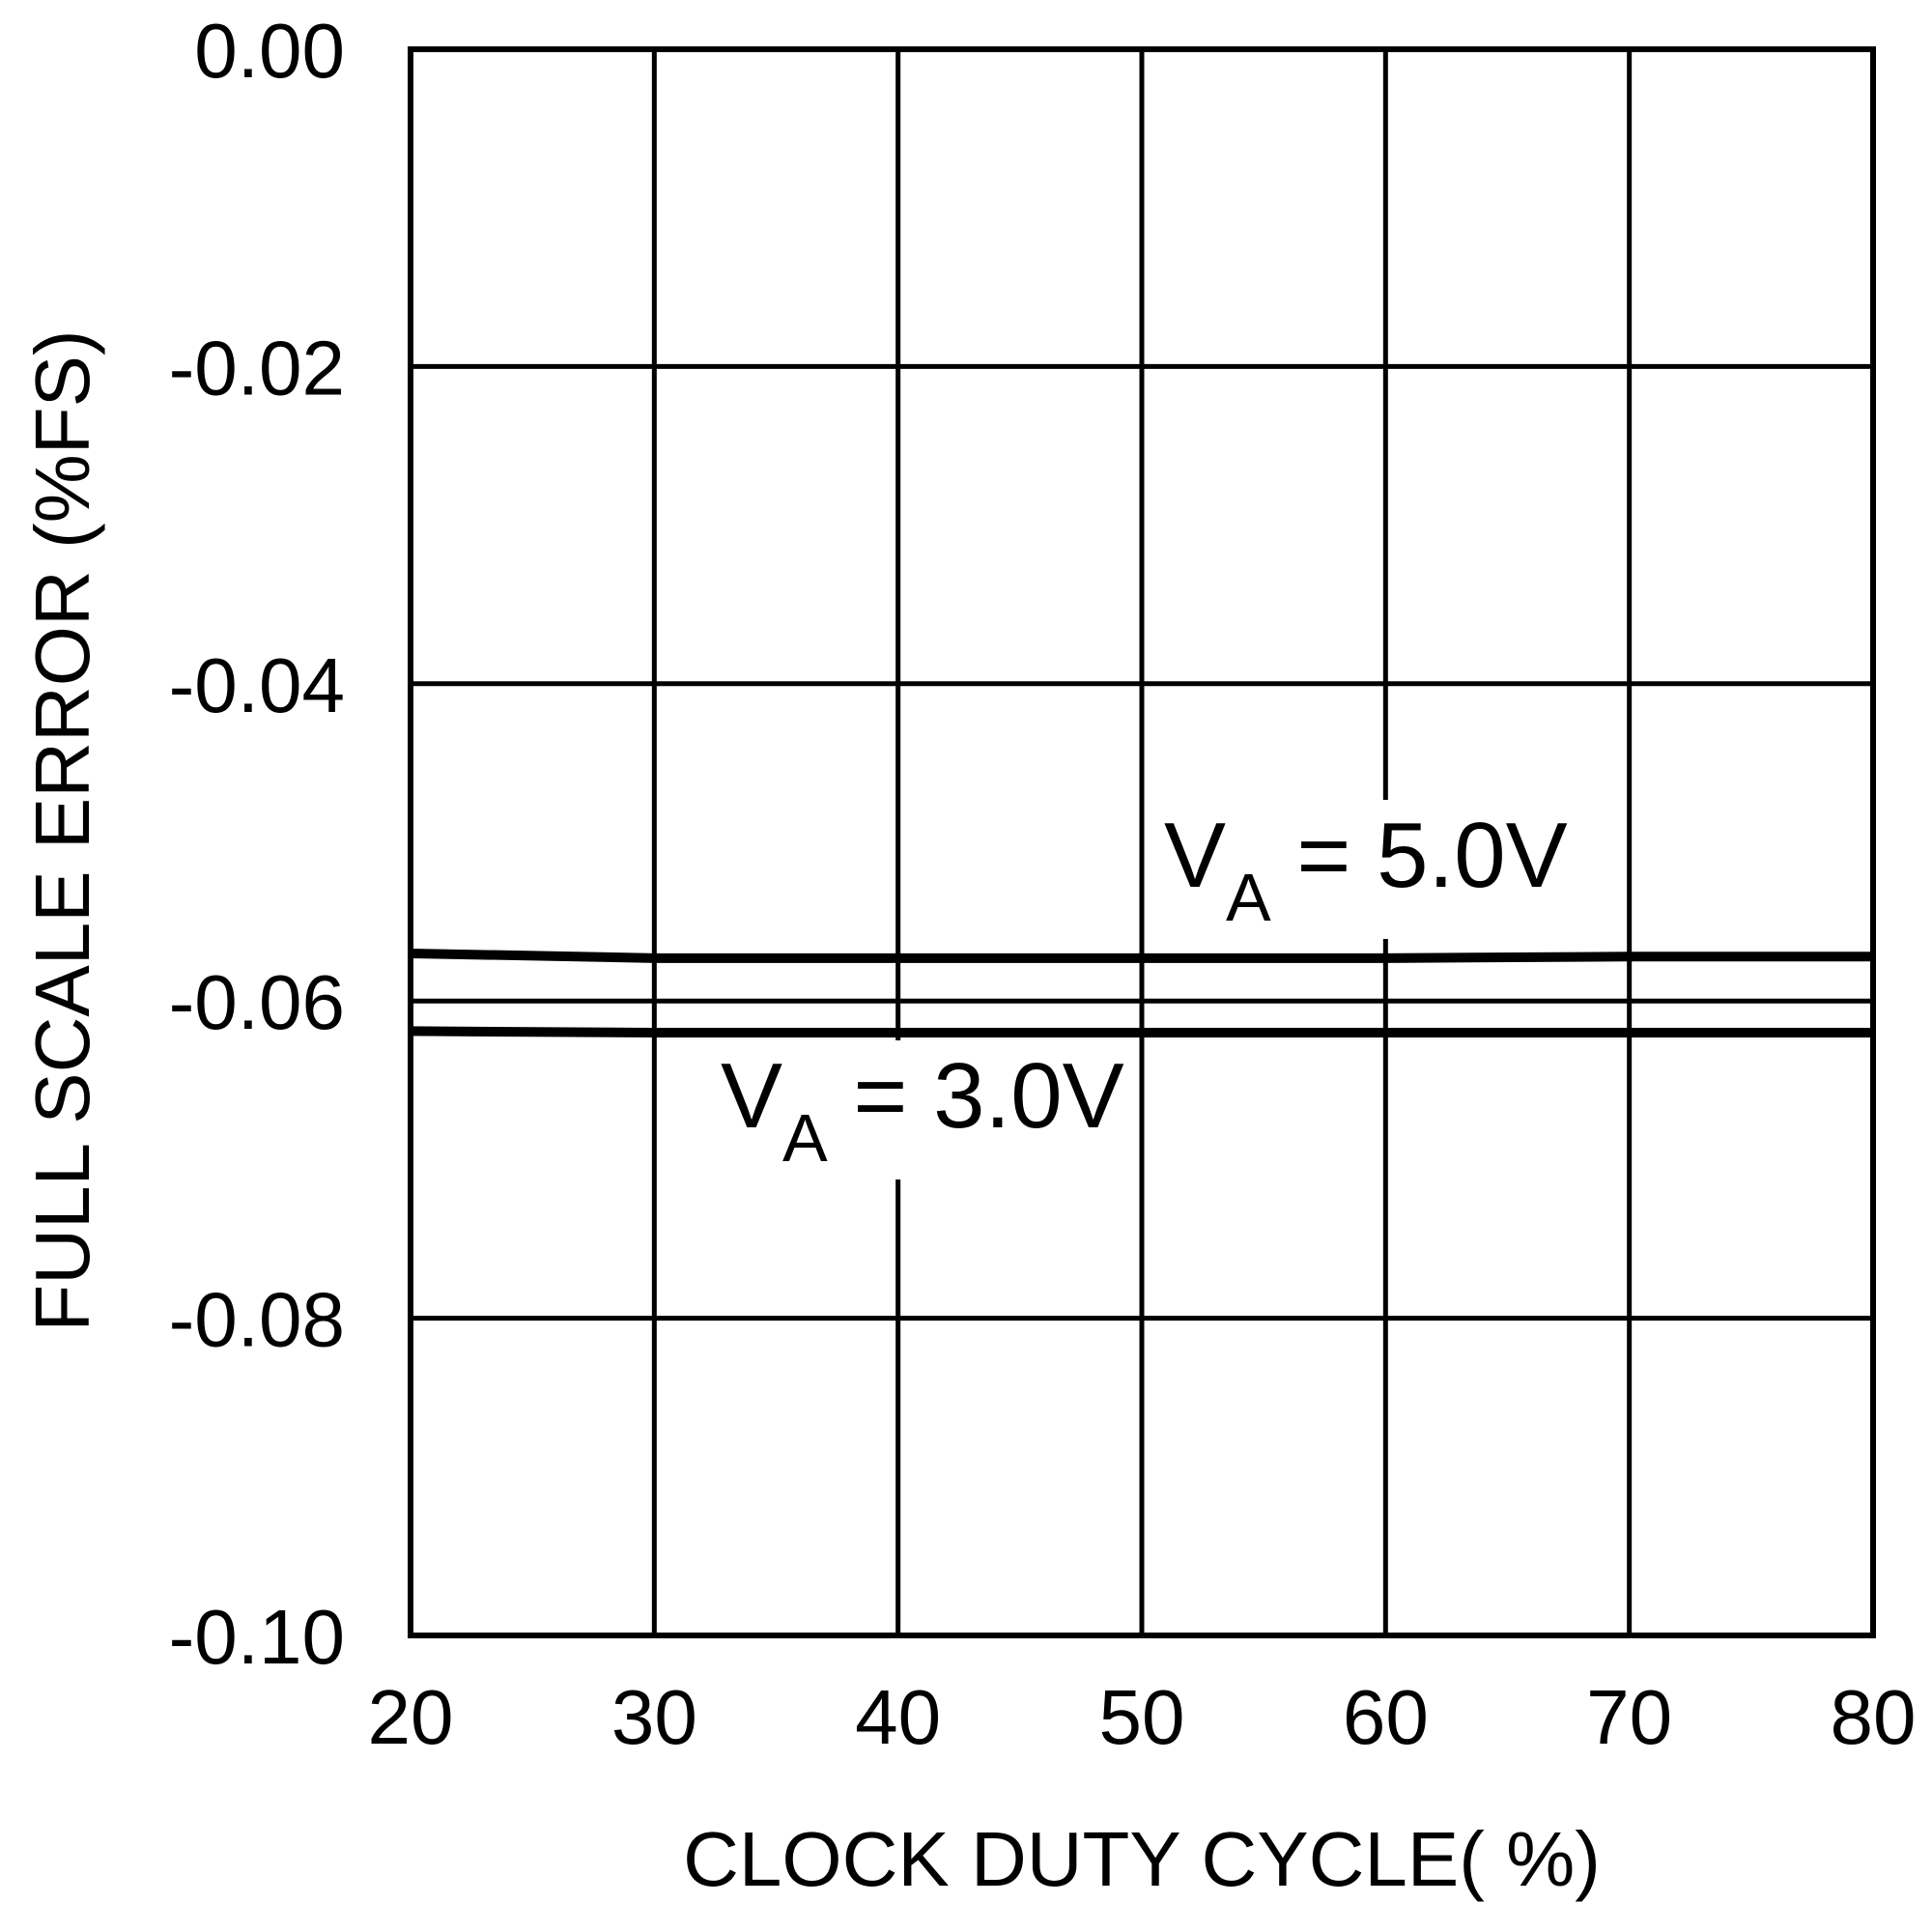 The height and width of the screenshot is (1932, 1932). I want to click on x-tick-label: 70, so click(1629, 1717).